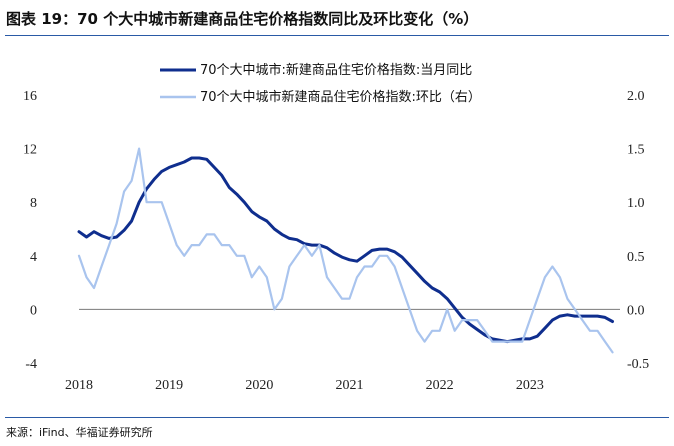 This screenshot has width=674, height=446. Describe the element at coordinates (350, 385) in the screenshot. I see `x-tick-label: 2021` at that location.